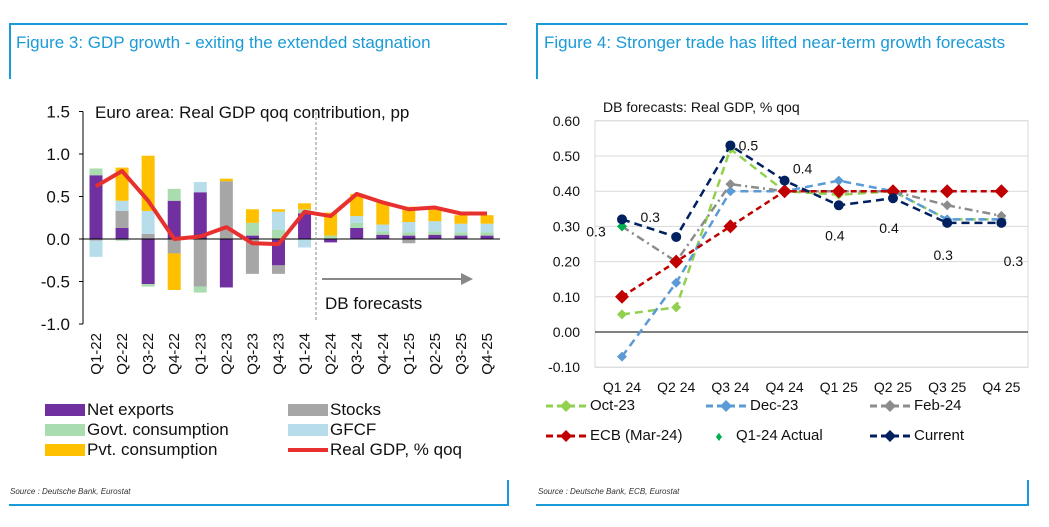 This screenshot has width=1049, height=527. What do you see at coordinates (467, 279) in the screenshot?
I see `forecast-arrow-head` at bounding box center [467, 279].